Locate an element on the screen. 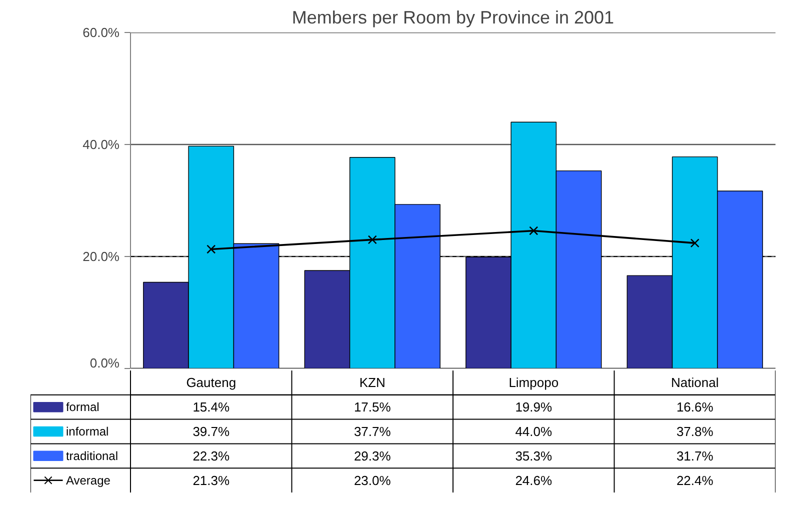  legend-label: informal is located at coordinates (87, 431).